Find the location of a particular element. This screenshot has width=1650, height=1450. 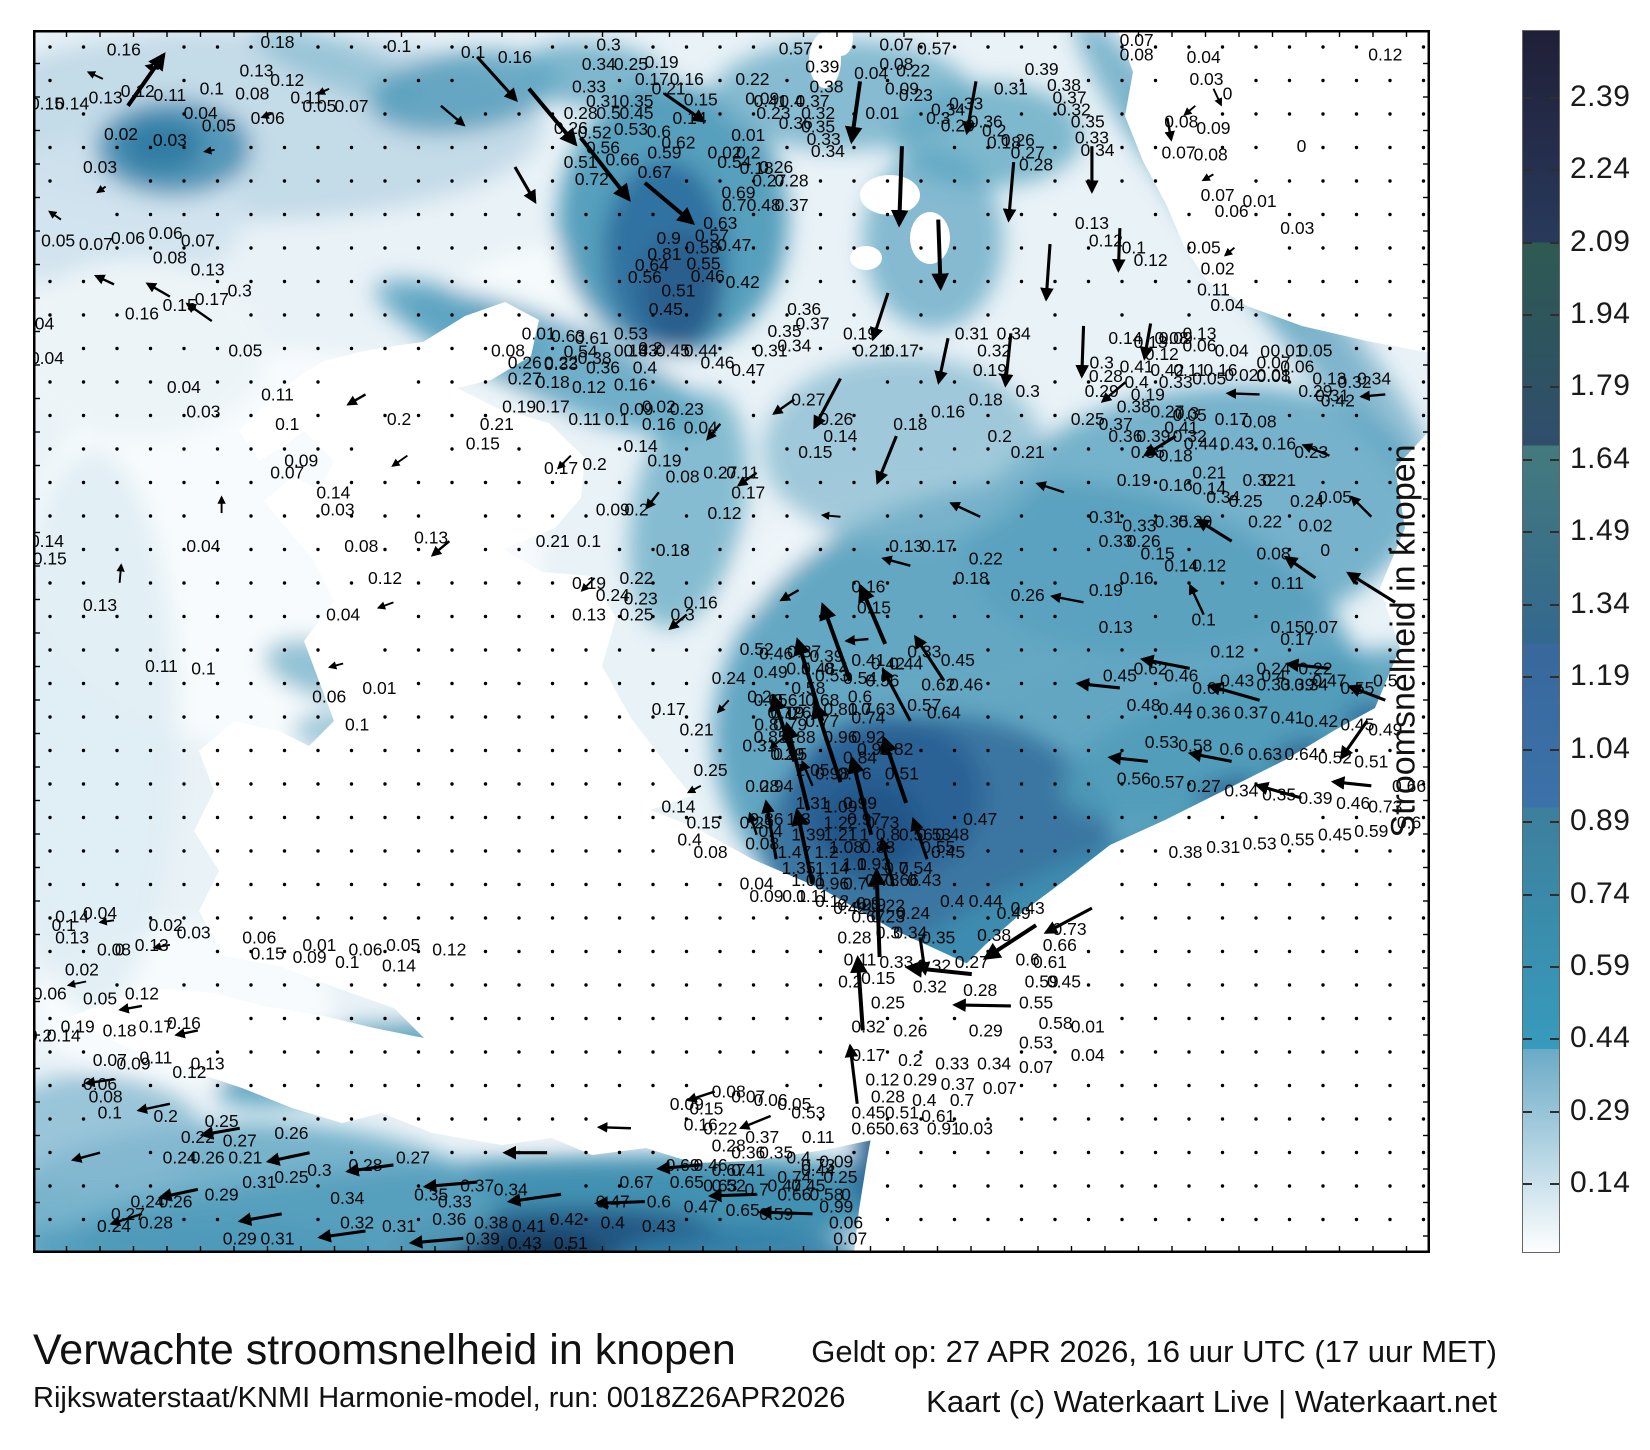

speed-label: 0.73 is located at coordinates (882, 823).